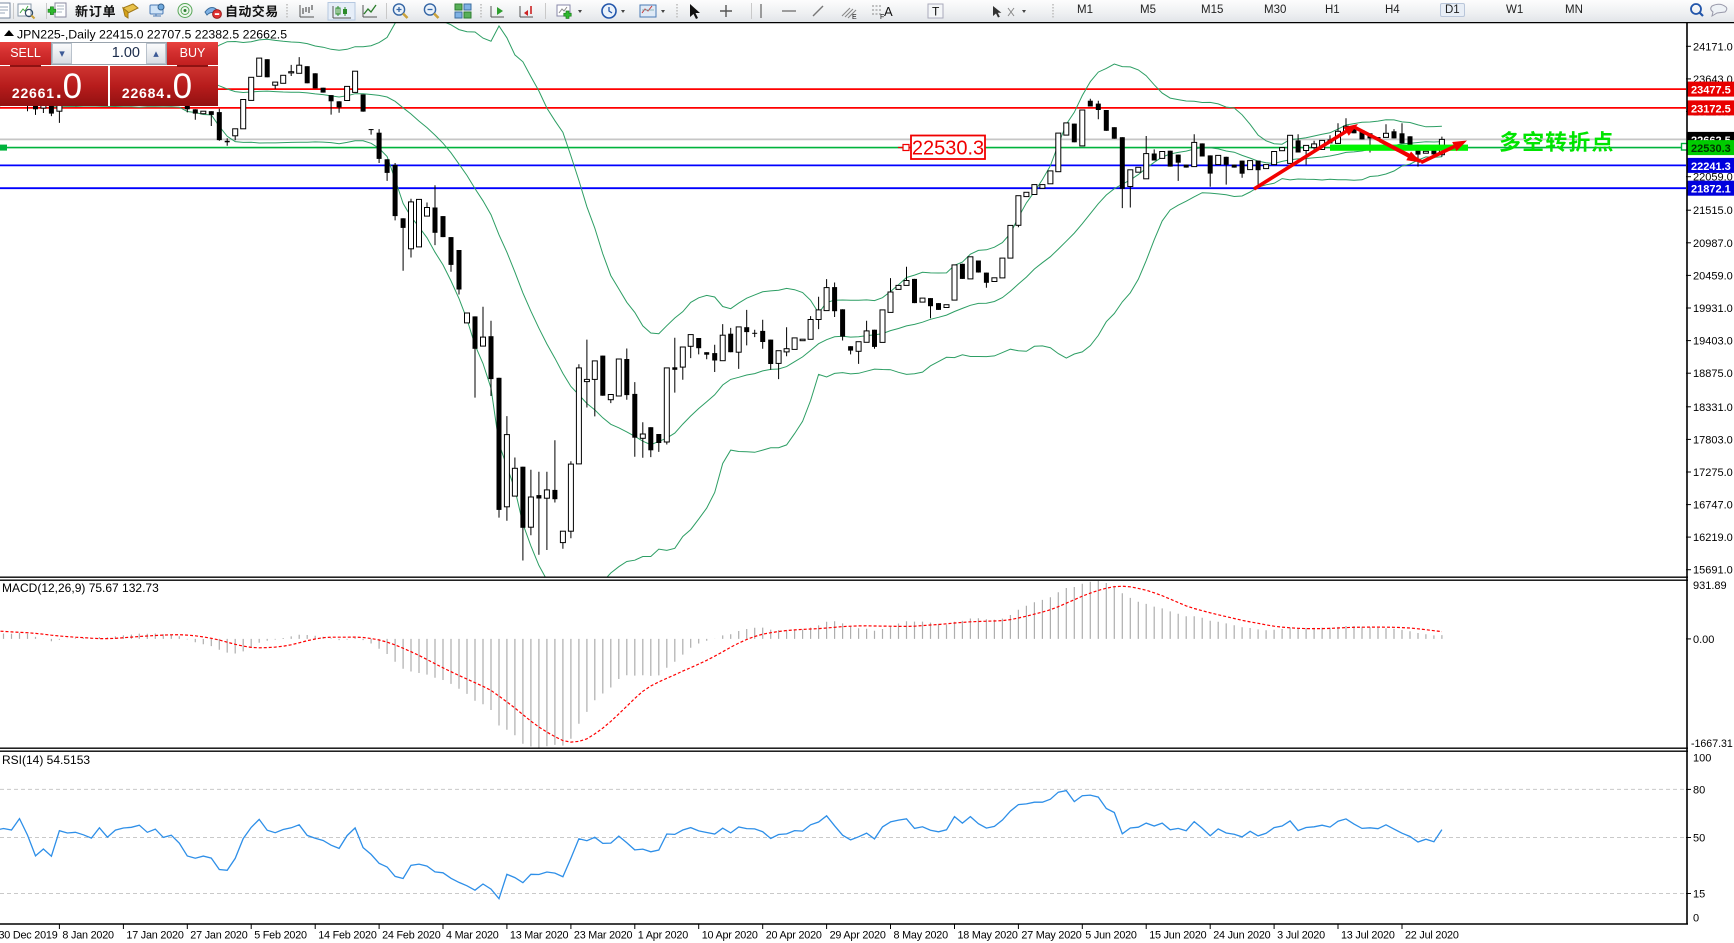 Image resolution: width=1734 pixels, height=943 pixels. What do you see at coordinates (1710, 586) in the screenshot?
I see `svg-text: 931.89` at bounding box center [1710, 586].